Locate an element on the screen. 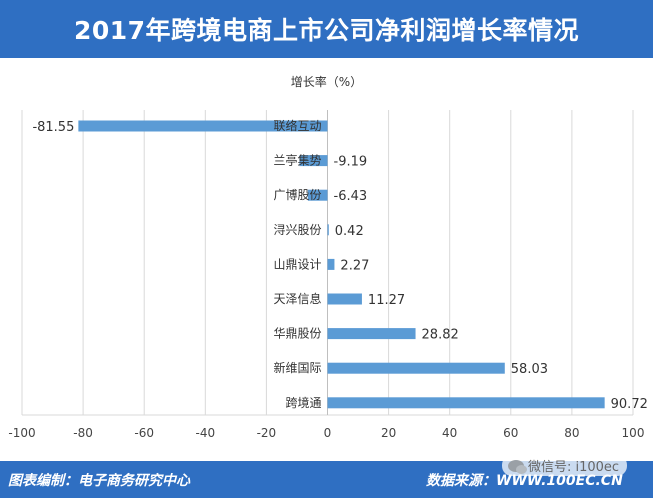 This screenshot has width=653, height=498. x-tick-label: -80 is located at coordinates (83, 433).